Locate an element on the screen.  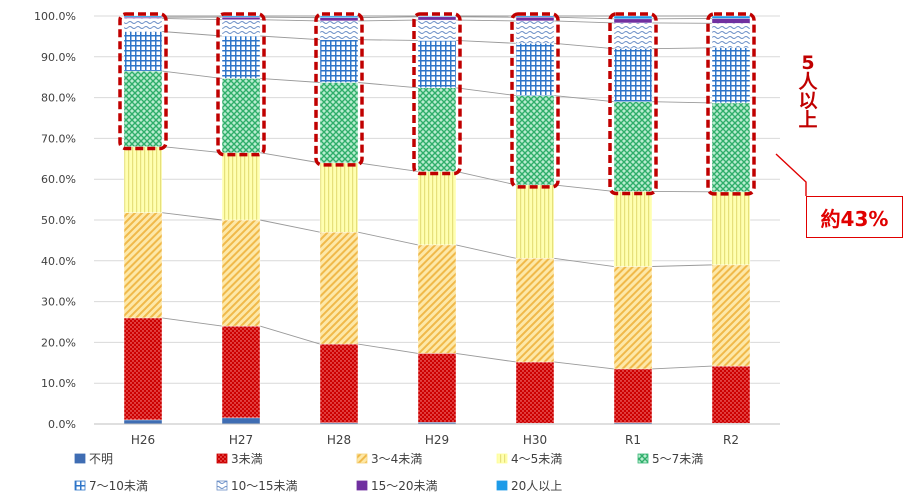
legend-label: 5～7未満 is located at coordinates (677, 459).